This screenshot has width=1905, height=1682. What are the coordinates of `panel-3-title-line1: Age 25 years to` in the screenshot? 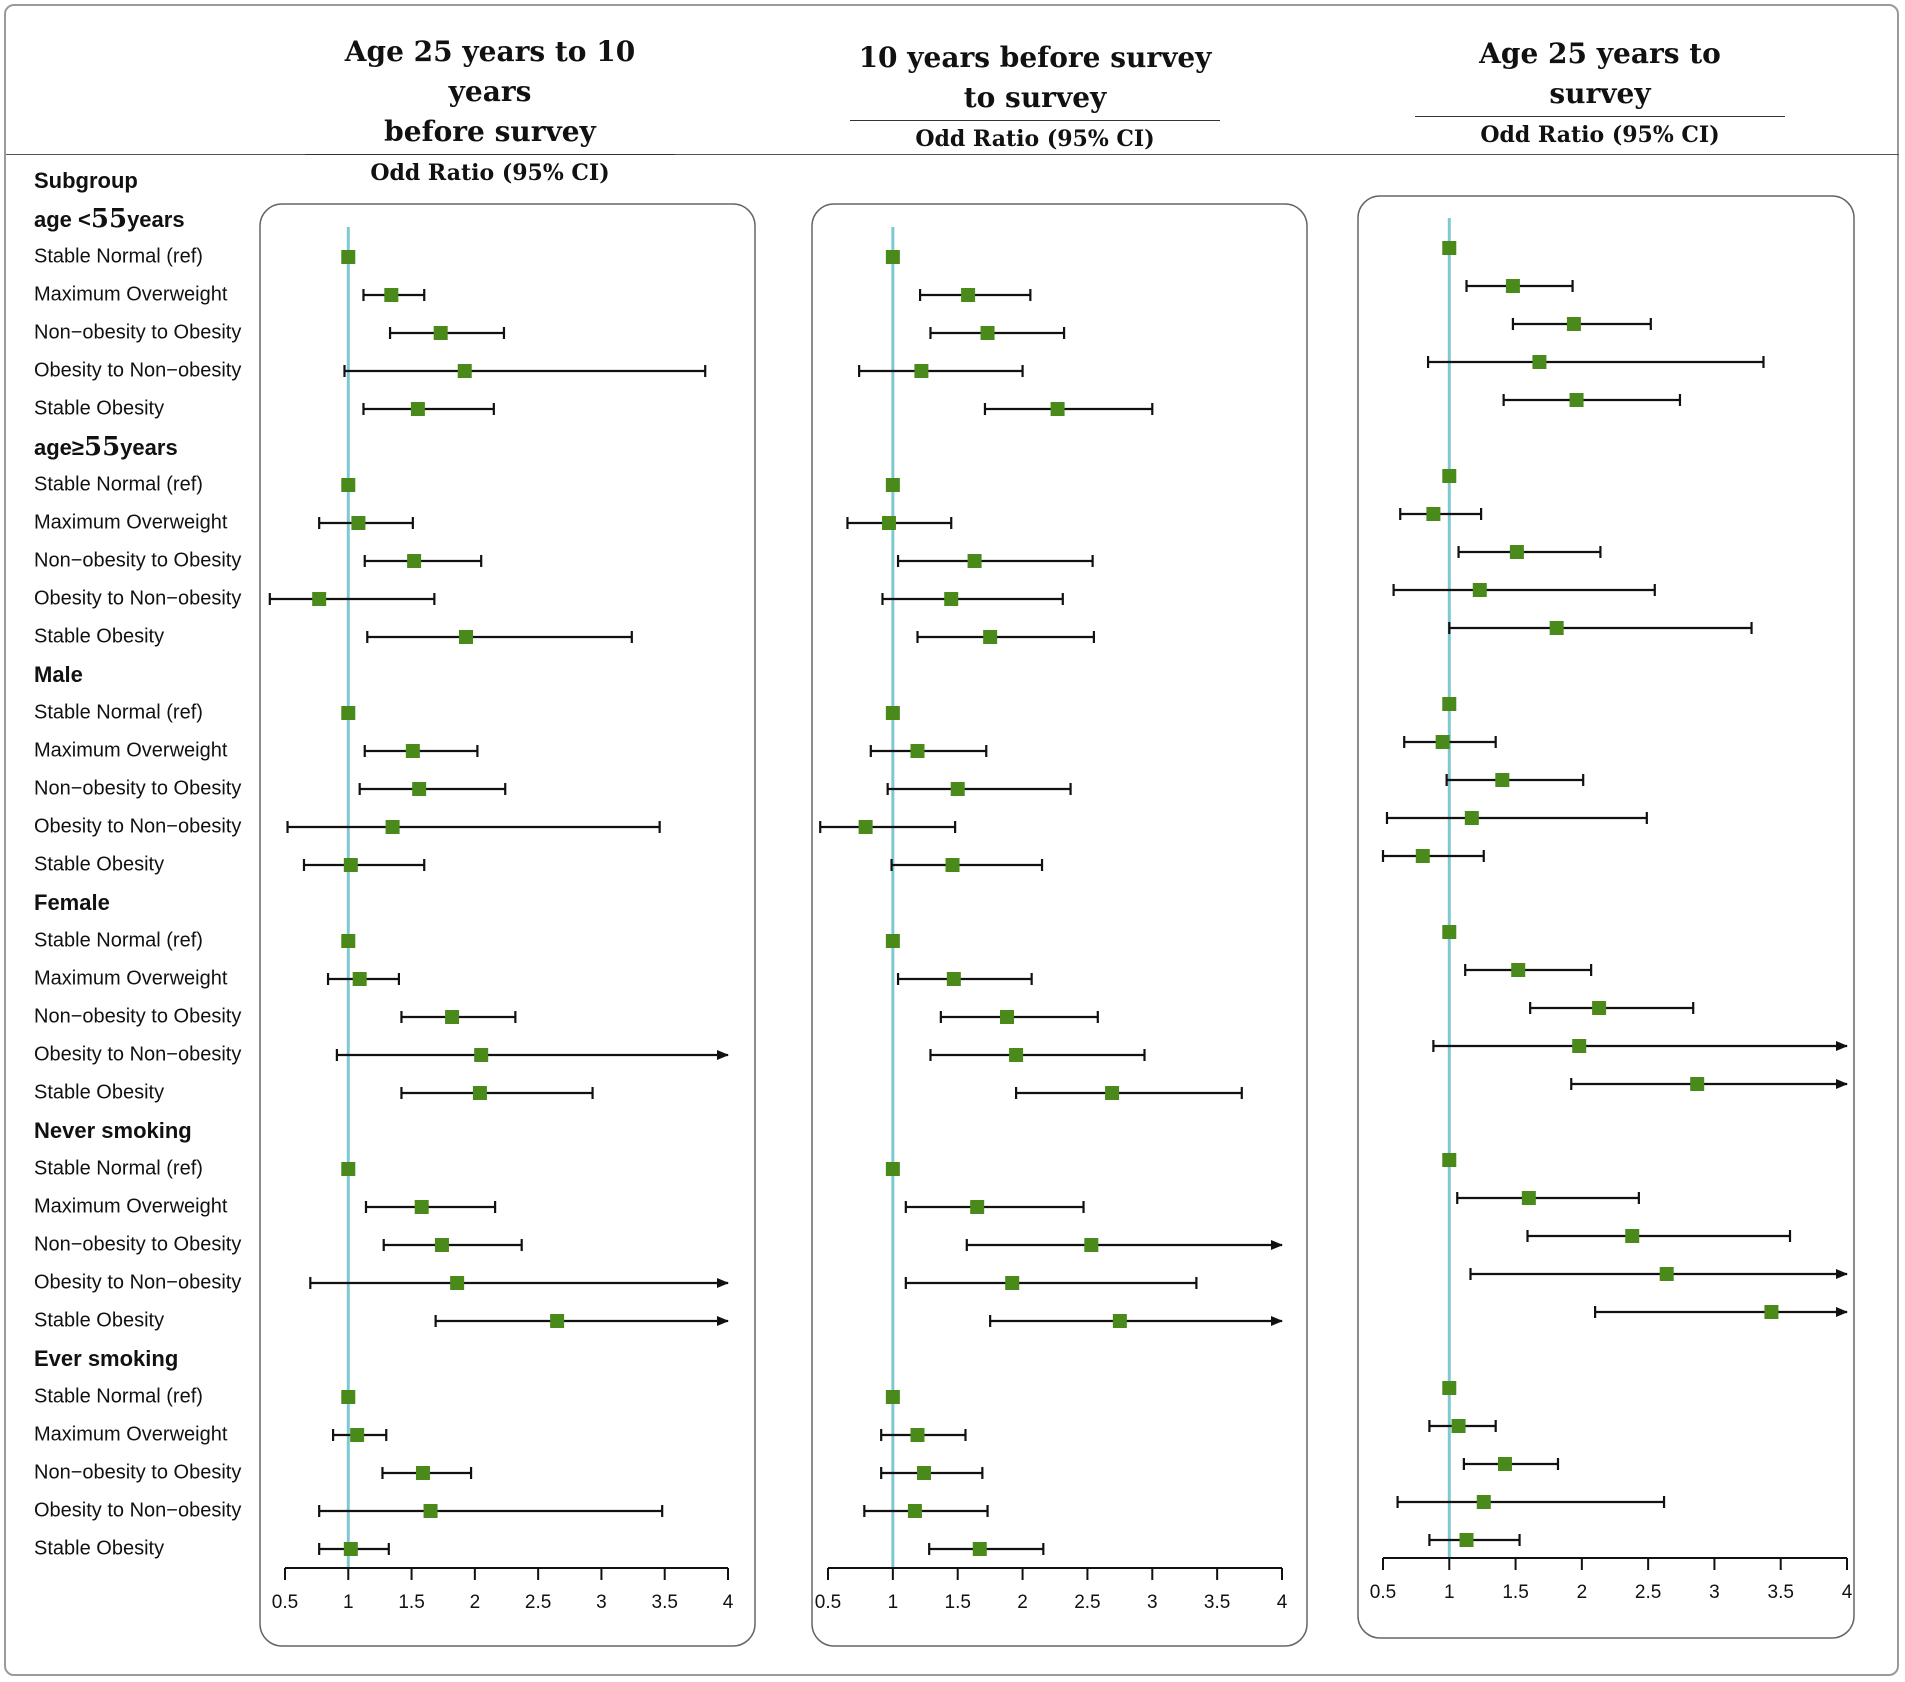 It's located at (1600, 53).